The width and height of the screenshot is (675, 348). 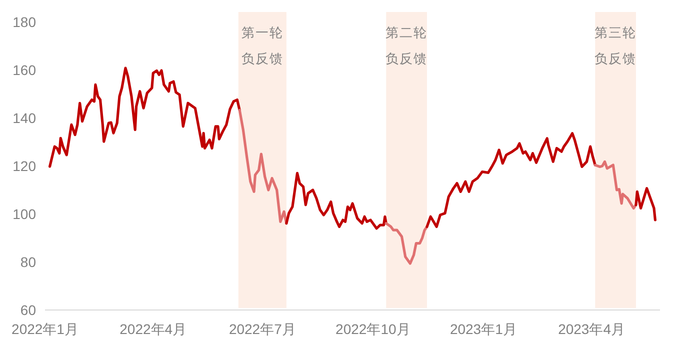 I want to click on x-tick-label: 2023年1月, so click(x=483, y=329).